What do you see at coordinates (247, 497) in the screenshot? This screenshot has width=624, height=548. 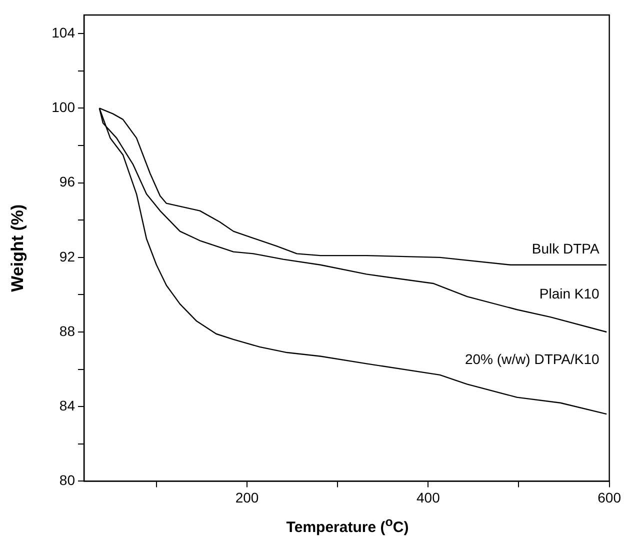 I see `x-tick-label: 200` at bounding box center [247, 497].